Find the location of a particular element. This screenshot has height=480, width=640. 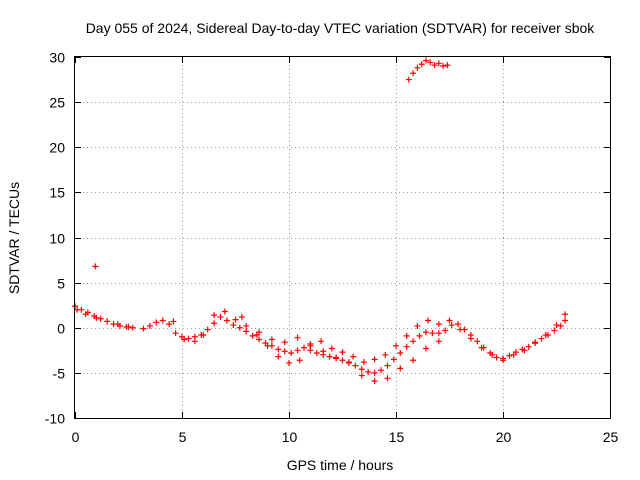

y-tick-label: 30 is located at coordinates (57, 58).